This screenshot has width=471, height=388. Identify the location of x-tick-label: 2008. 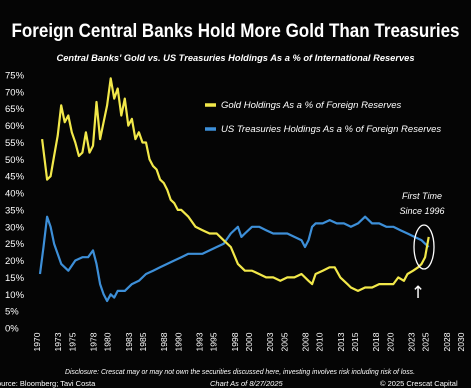
(306, 341).